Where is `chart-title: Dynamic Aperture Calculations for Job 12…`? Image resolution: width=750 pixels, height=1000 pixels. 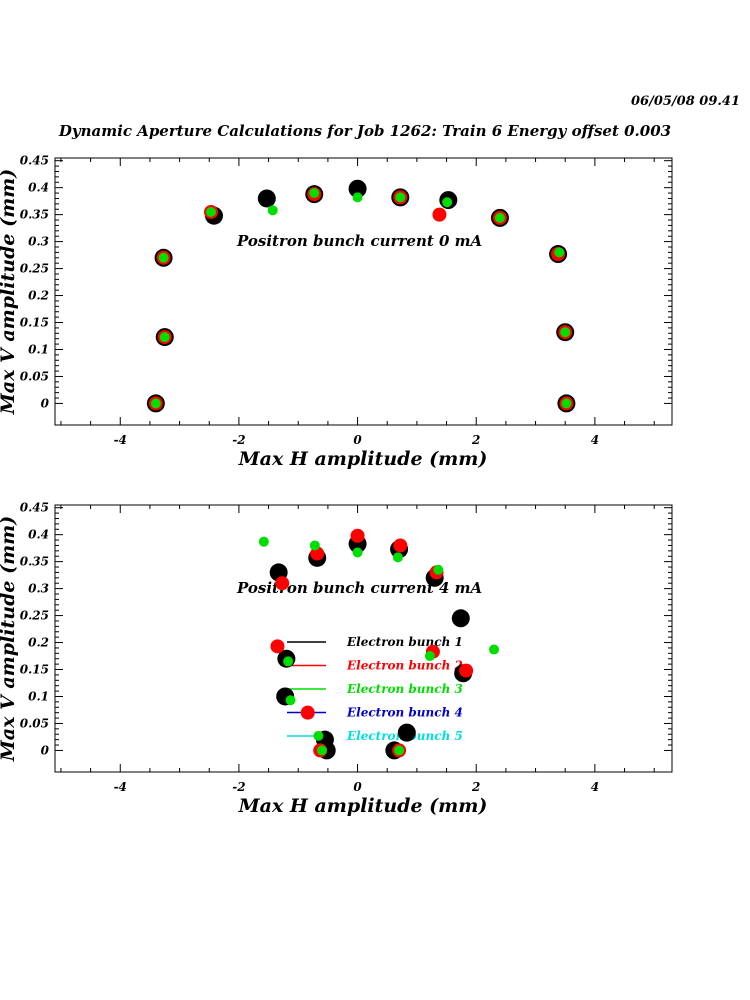 chart-title: Dynamic Aperture Calculations for Job 12… is located at coordinates (365, 131).